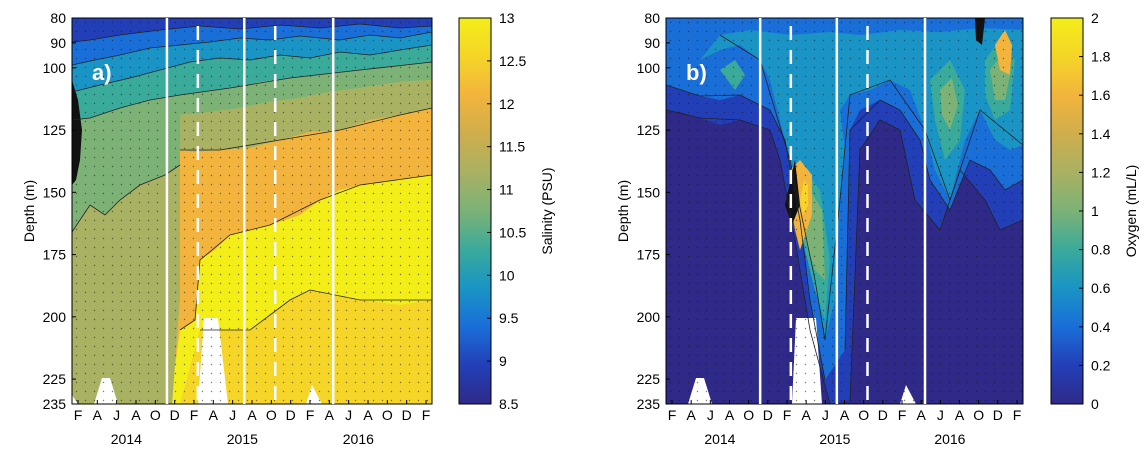 This screenshot has width=1148, height=452. Describe the element at coordinates (55, 192) in the screenshot. I see `panel-a-y-tick-label: 150` at that location.